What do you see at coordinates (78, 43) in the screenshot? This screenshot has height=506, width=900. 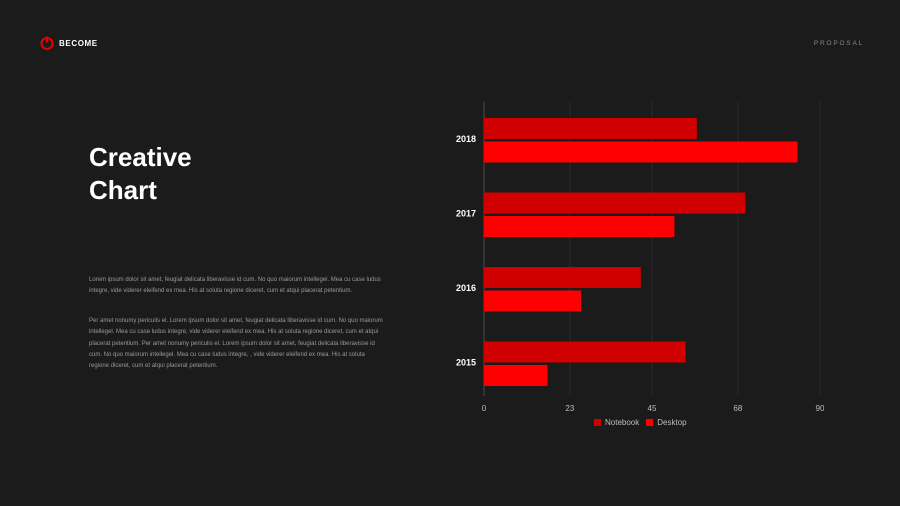 I see `brand-name: BECOME` at bounding box center [78, 43].